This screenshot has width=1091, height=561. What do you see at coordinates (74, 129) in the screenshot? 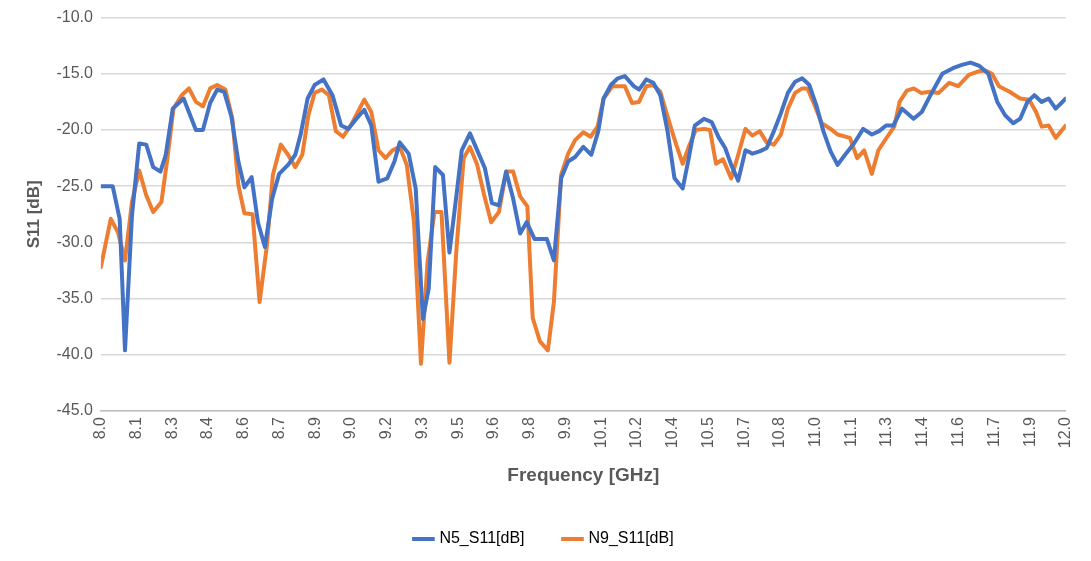
I see `y-tick-label: -20.0` at bounding box center [74, 129].